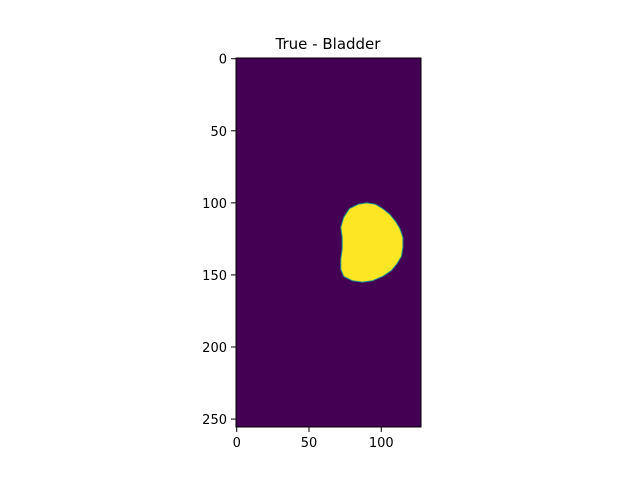 The height and width of the screenshot is (480, 640). What do you see at coordinates (237, 443) in the screenshot?
I see `x-tick-label: 0` at bounding box center [237, 443].